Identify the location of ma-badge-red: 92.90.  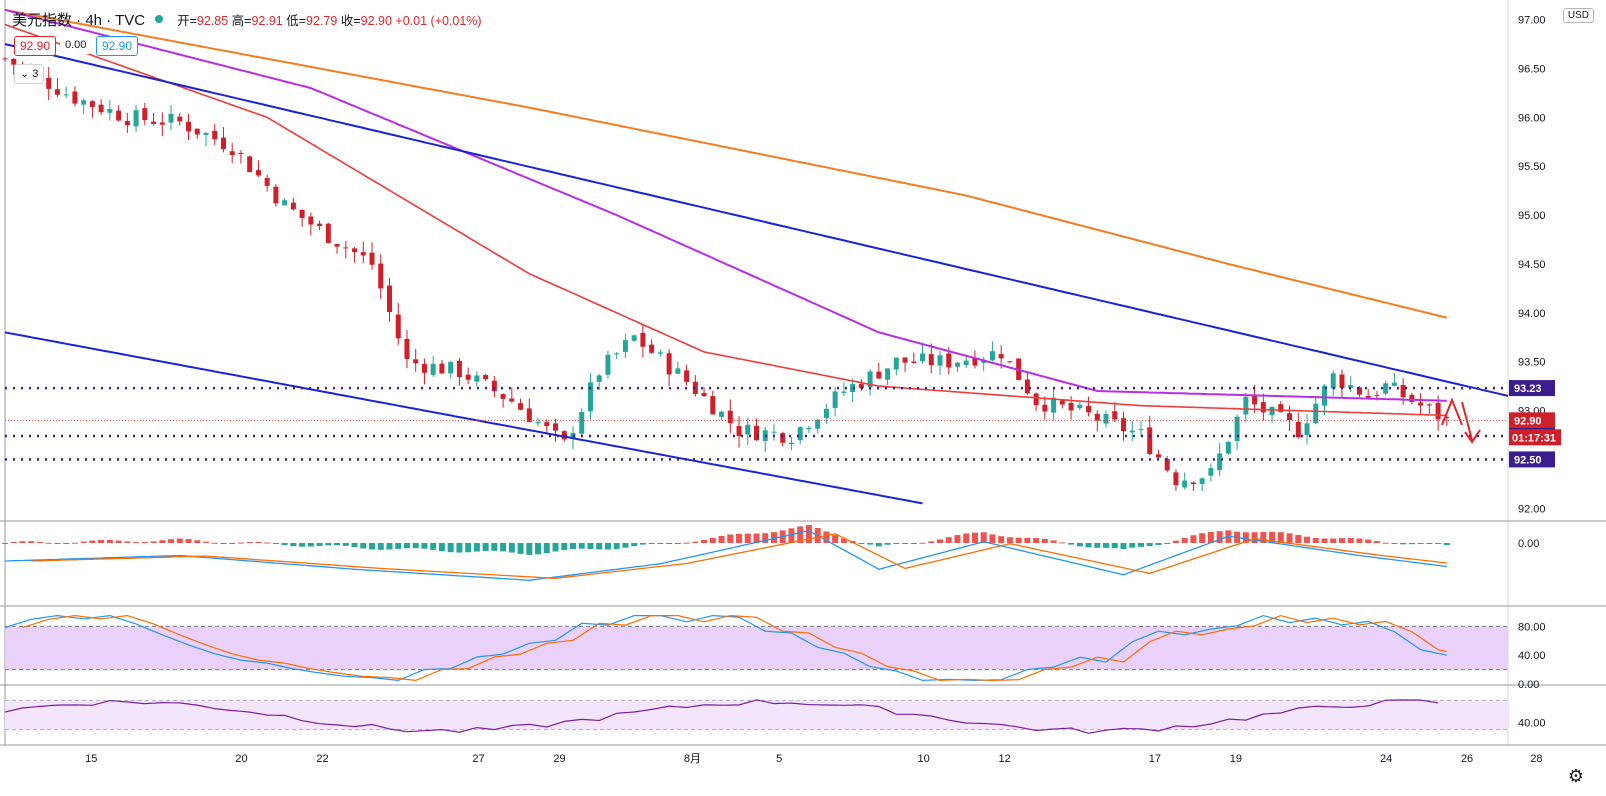
(35, 46).